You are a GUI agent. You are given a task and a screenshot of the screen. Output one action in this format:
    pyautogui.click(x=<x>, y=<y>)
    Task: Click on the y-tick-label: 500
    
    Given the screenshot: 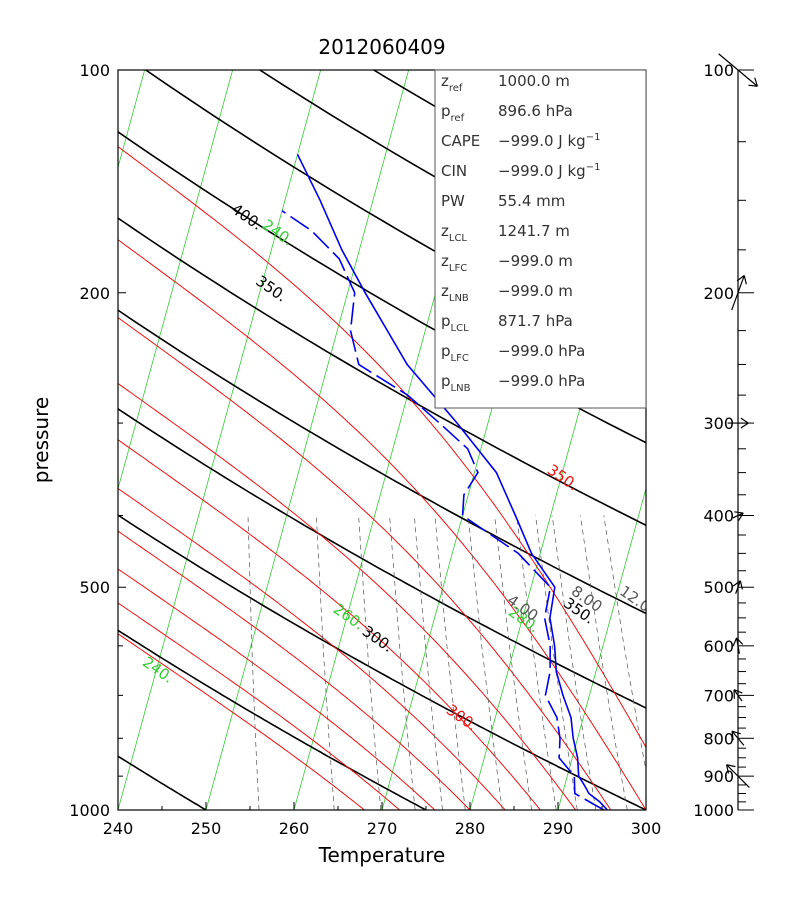 What is the action you would take?
    pyautogui.click(x=94, y=587)
    